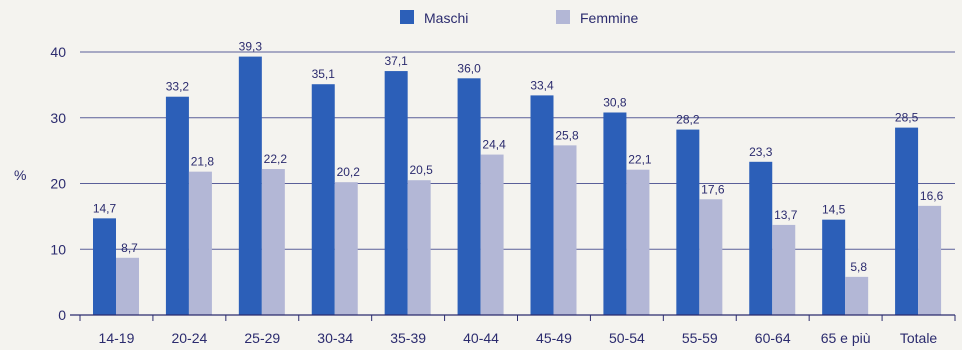 The image size is (962, 350). I want to click on data-label: 25,8, so click(567, 135).